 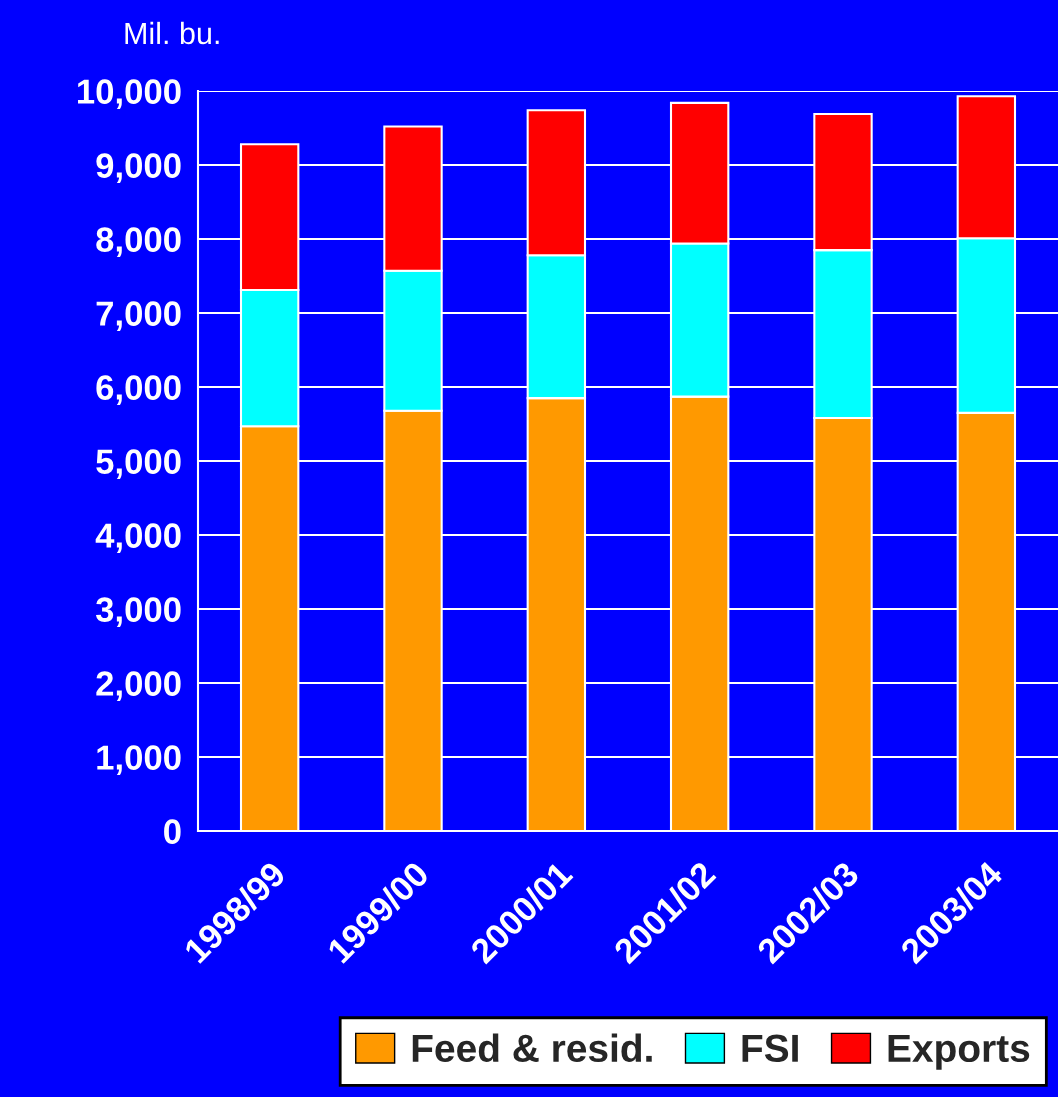 What do you see at coordinates (770, 1048) in the screenshot?
I see `legend-label: FSI` at bounding box center [770, 1048].